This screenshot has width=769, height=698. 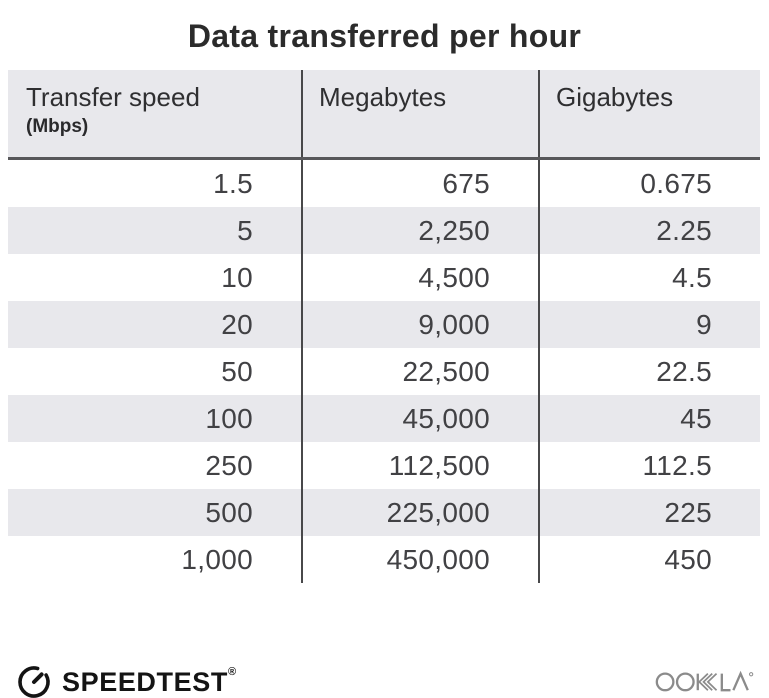 I want to click on speedtest-gauge-icon, so click(x=34, y=679).